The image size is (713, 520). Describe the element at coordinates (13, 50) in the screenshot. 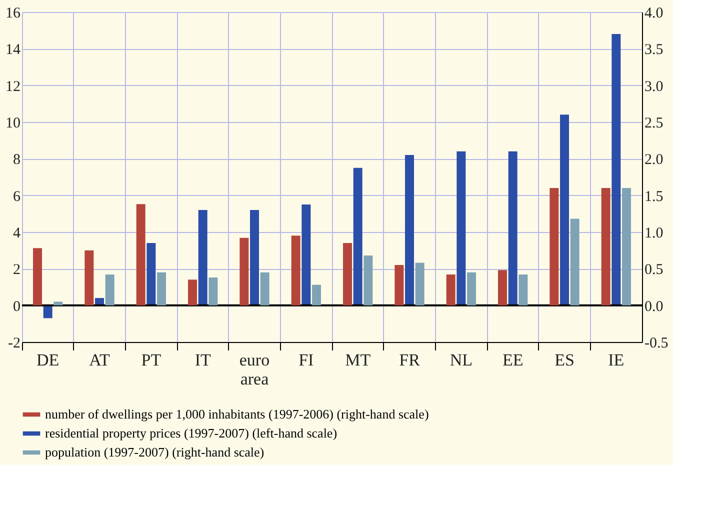

I see `y-tick-label: 14` at that location.